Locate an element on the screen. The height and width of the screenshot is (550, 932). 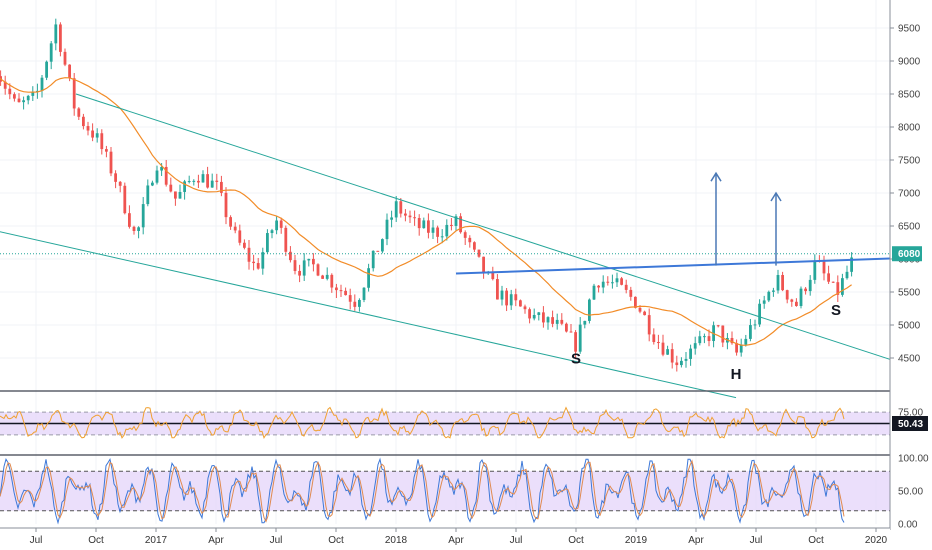
stochastic-panel is located at coordinates (445, 491).